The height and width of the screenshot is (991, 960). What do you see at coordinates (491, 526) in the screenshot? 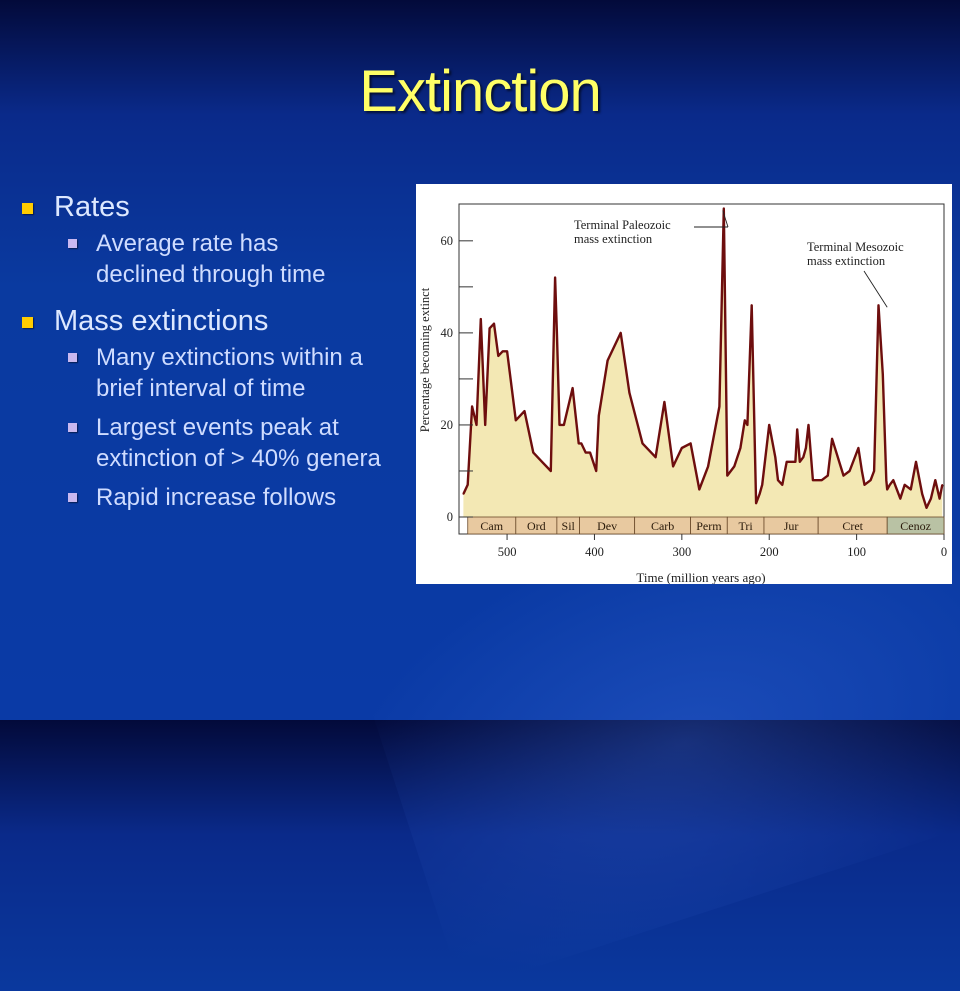
I see `period-label: Cam` at bounding box center [491, 526].